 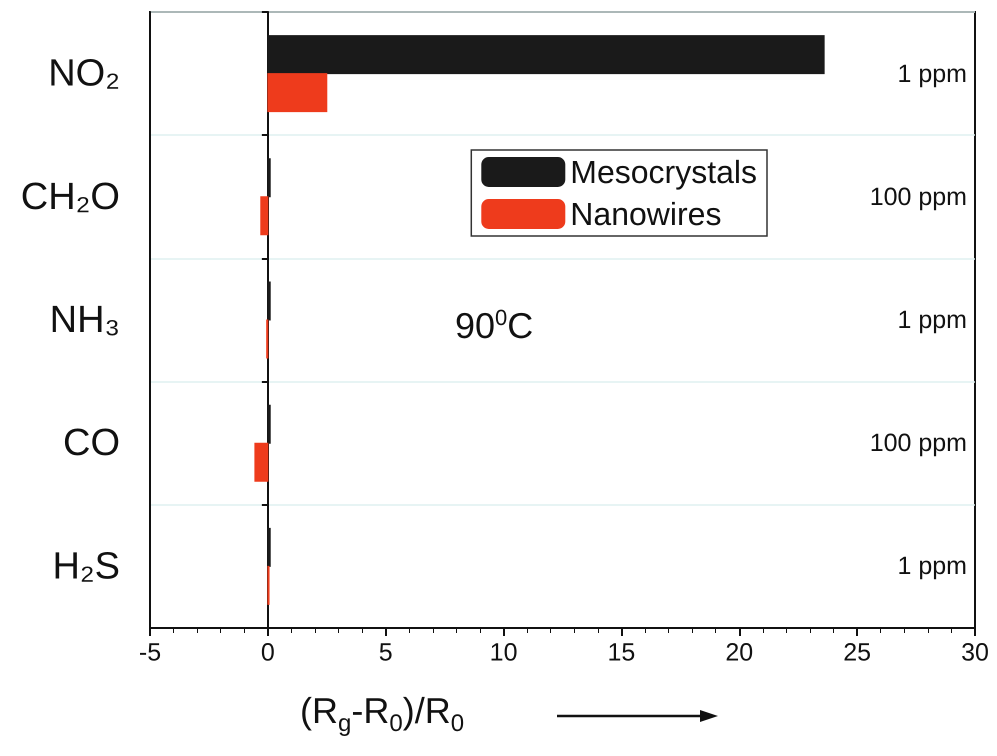 I want to click on x-tick-label: 10, so click(x=504, y=652).